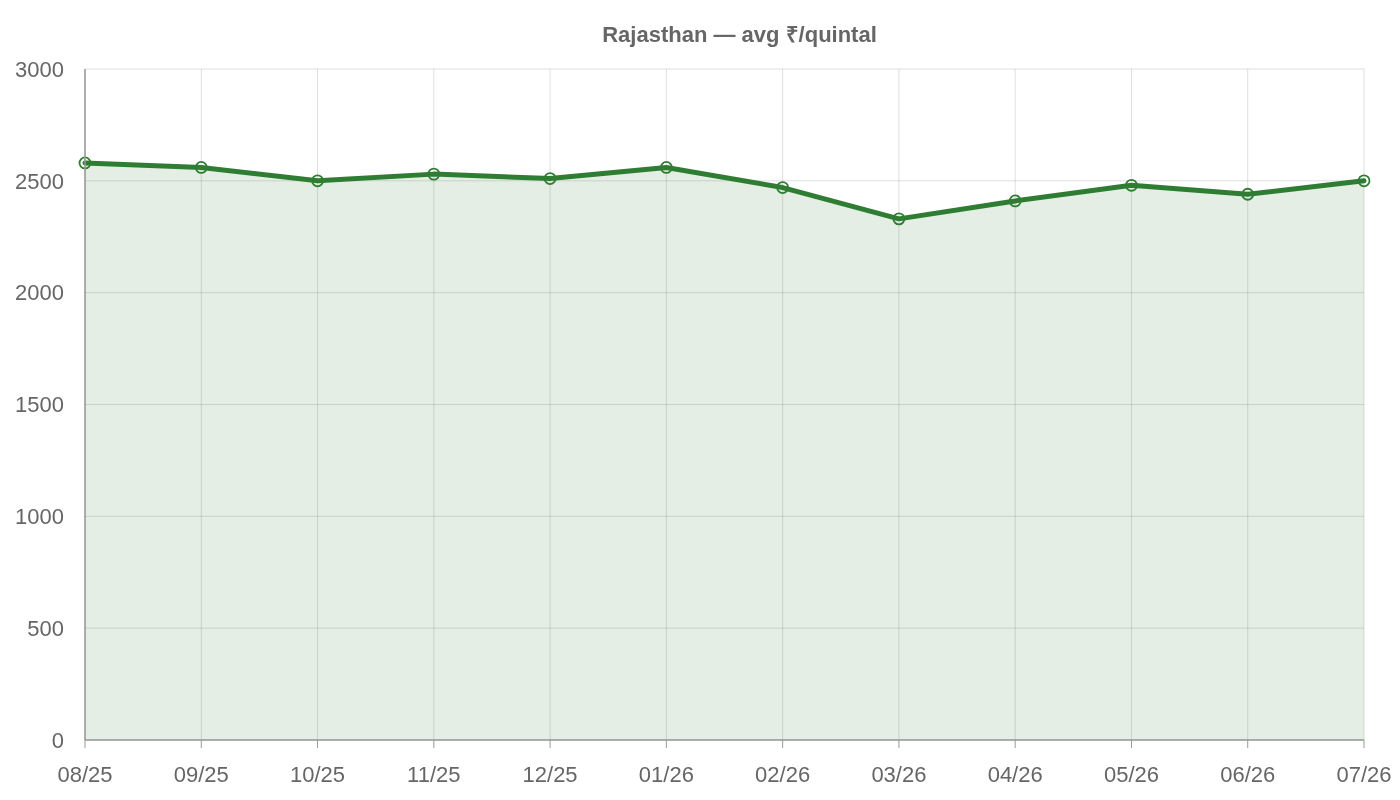  What do you see at coordinates (201, 774) in the screenshot?
I see `x-tick-label: 09/25` at bounding box center [201, 774].